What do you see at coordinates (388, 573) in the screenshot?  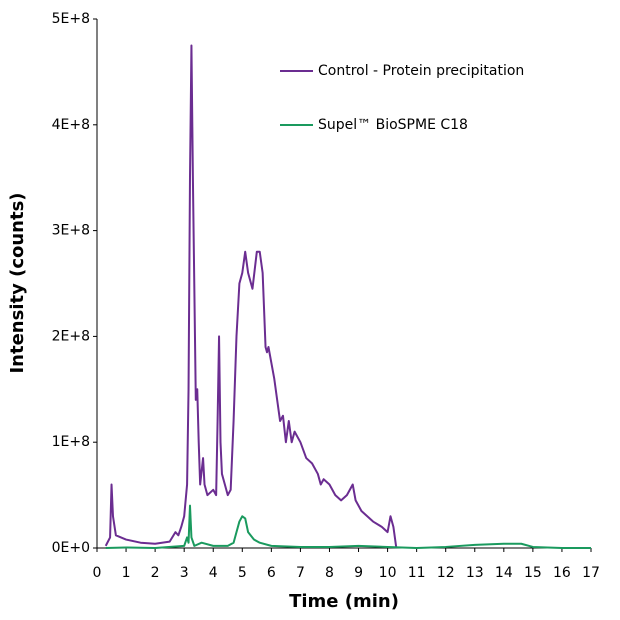 I see `x-tick-label: 10` at bounding box center [388, 573].